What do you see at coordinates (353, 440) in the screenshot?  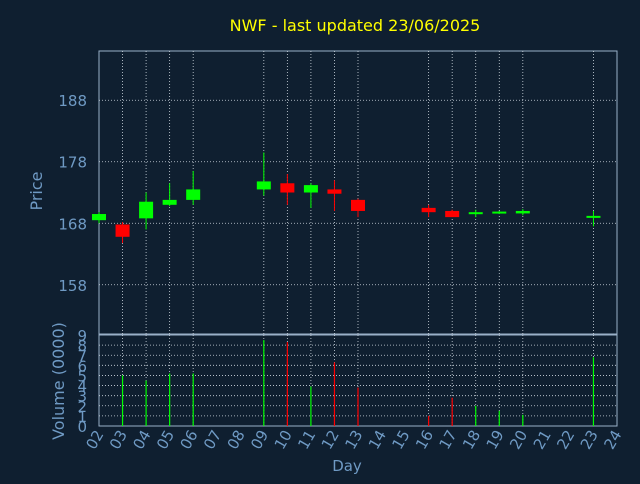 I see `day-tick-label: 13` at bounding box center [353, 440].